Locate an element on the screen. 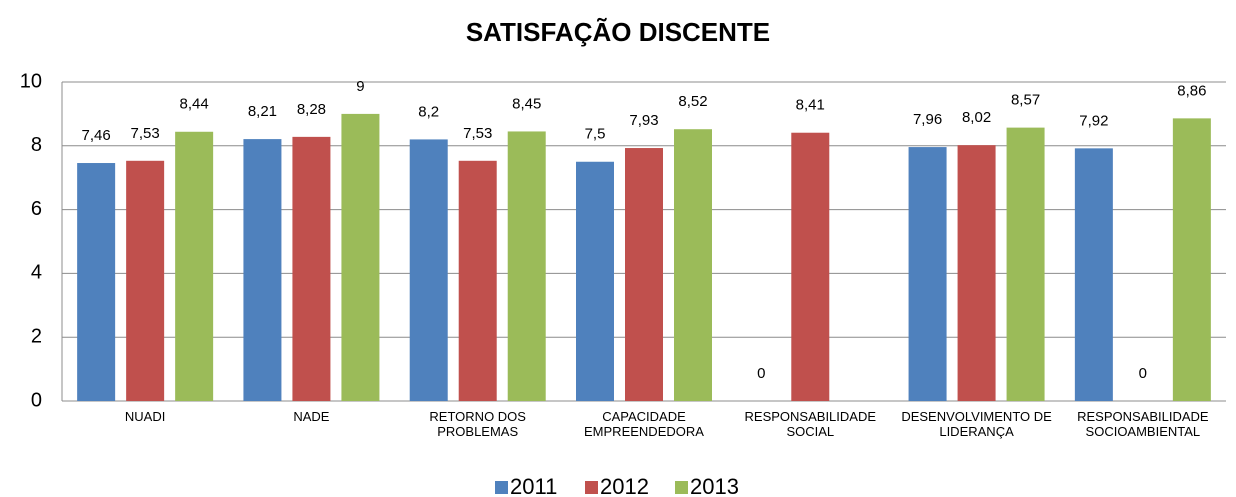  data-label: 8,52 is located at coordinates (692, 101).